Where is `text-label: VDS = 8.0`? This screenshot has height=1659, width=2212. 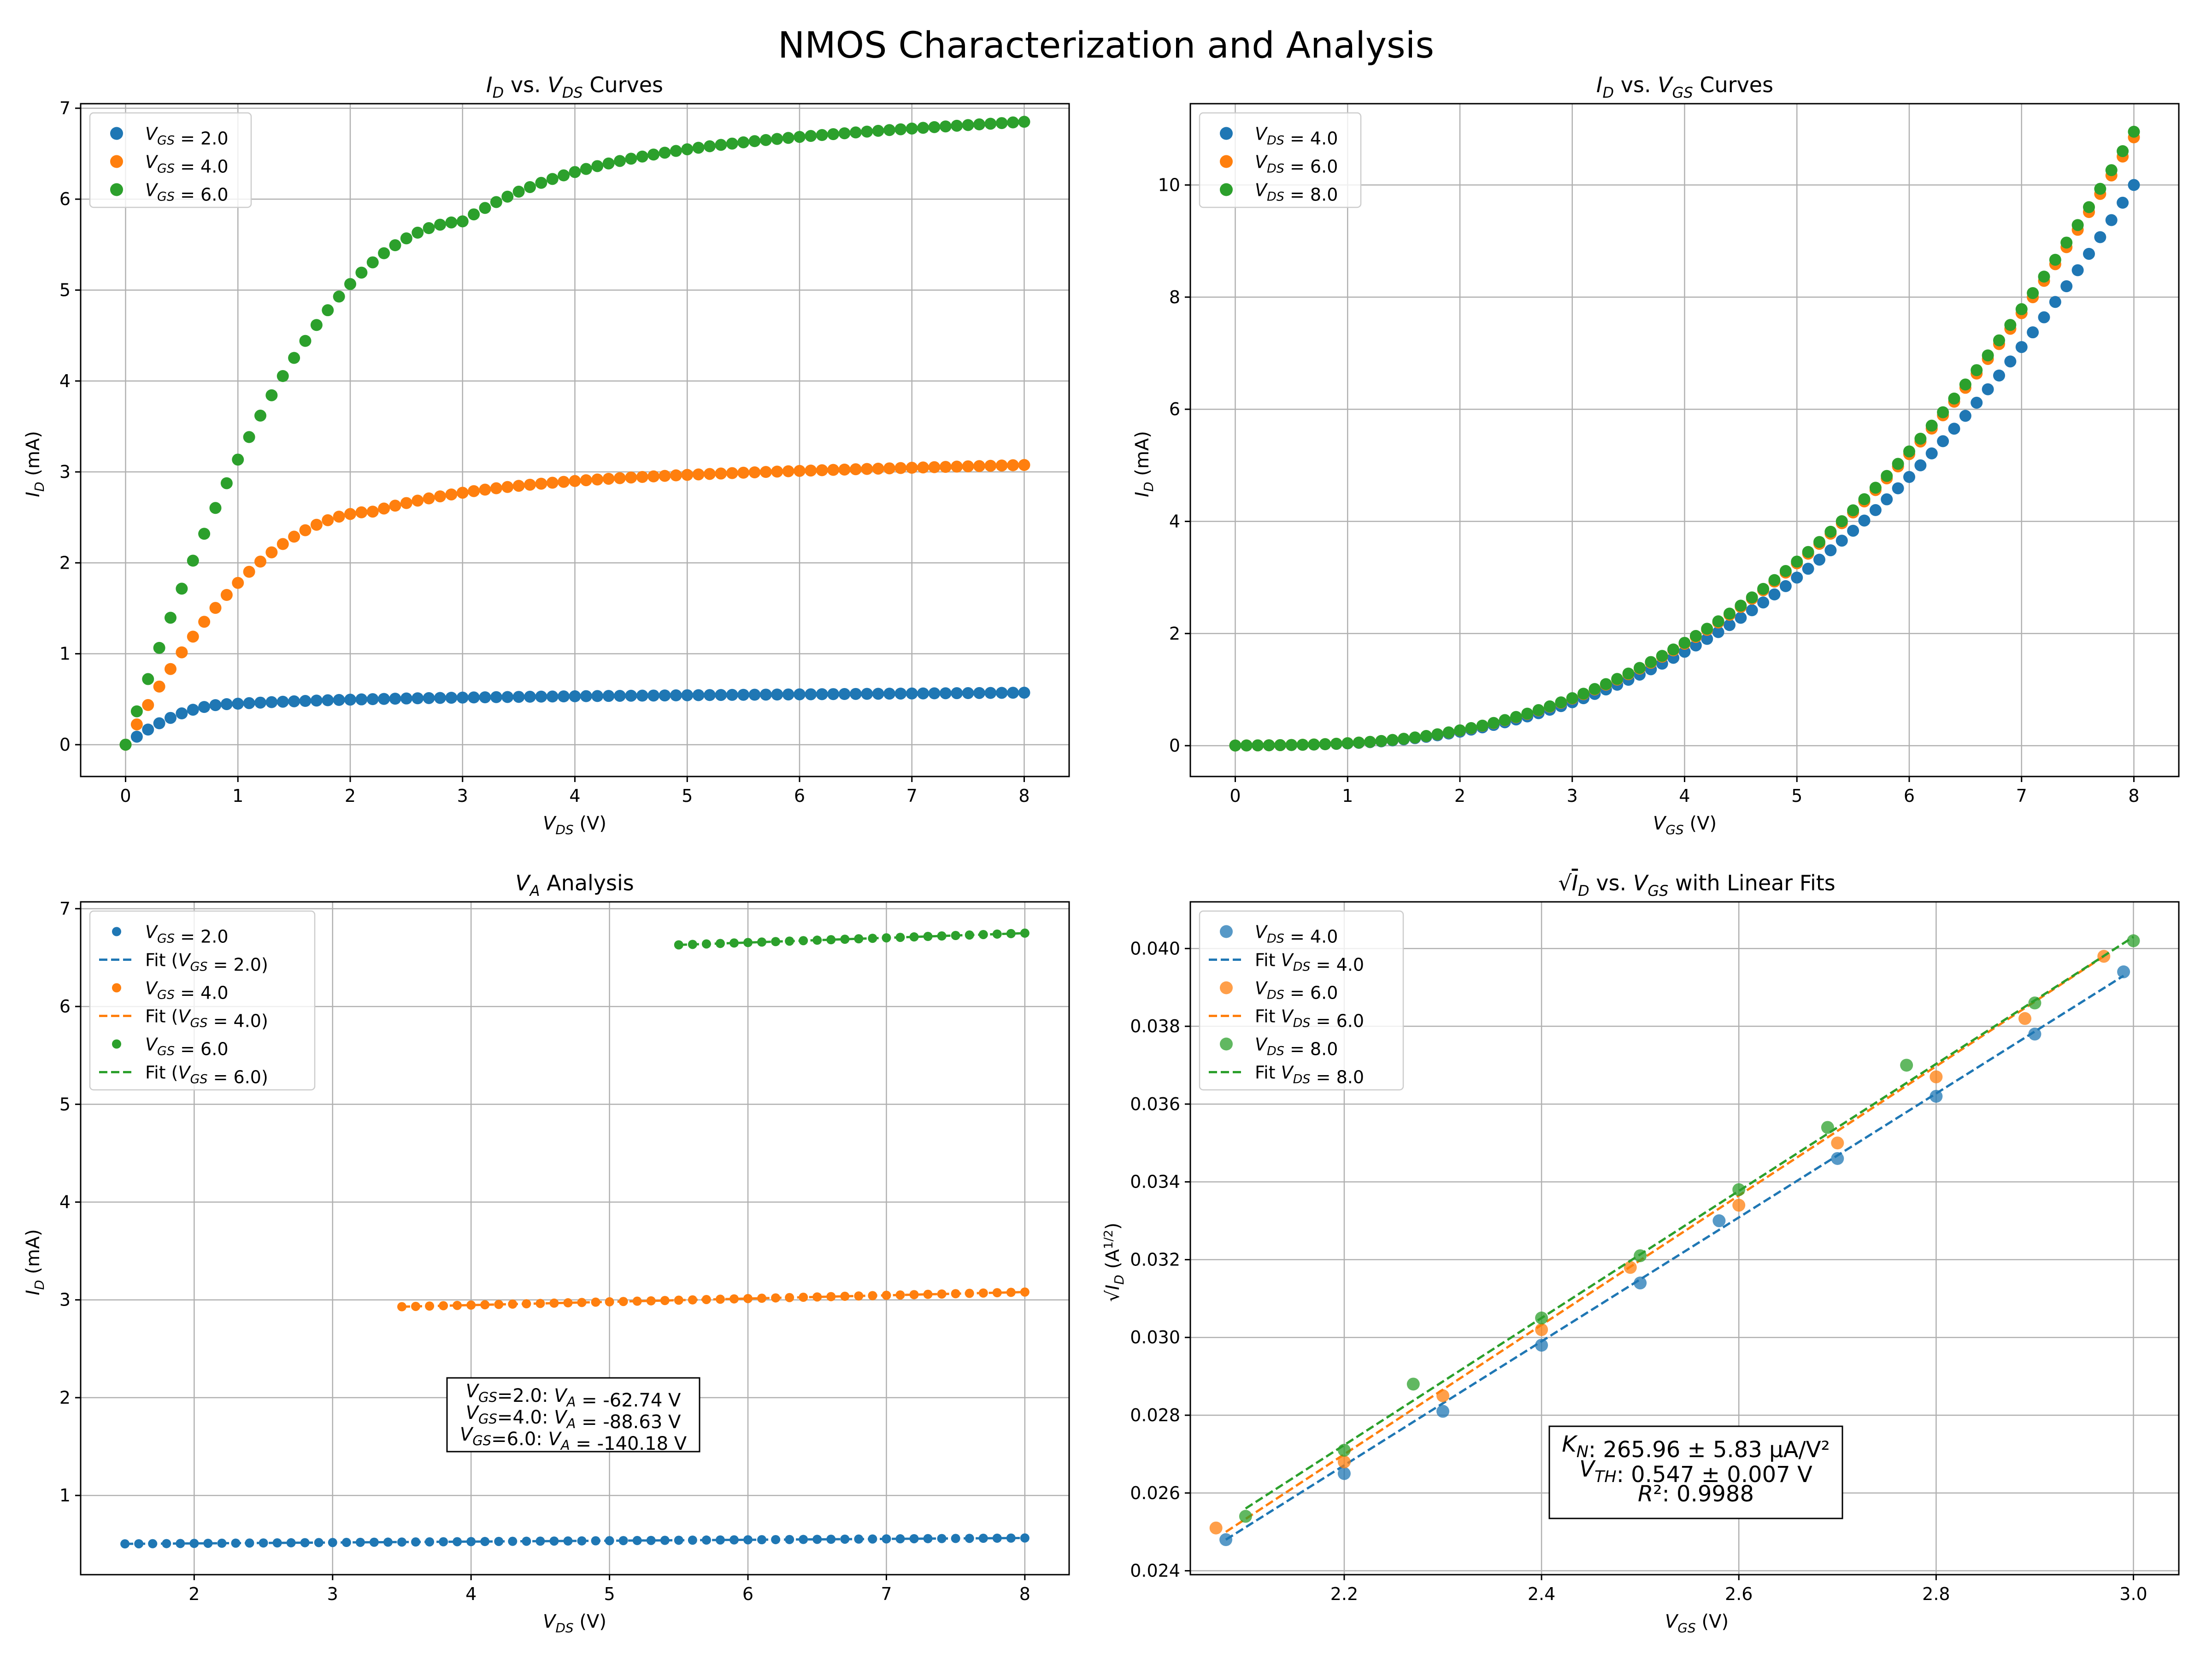 text-label: VDS = 8.0 is located at coordinates (1296, 1047).